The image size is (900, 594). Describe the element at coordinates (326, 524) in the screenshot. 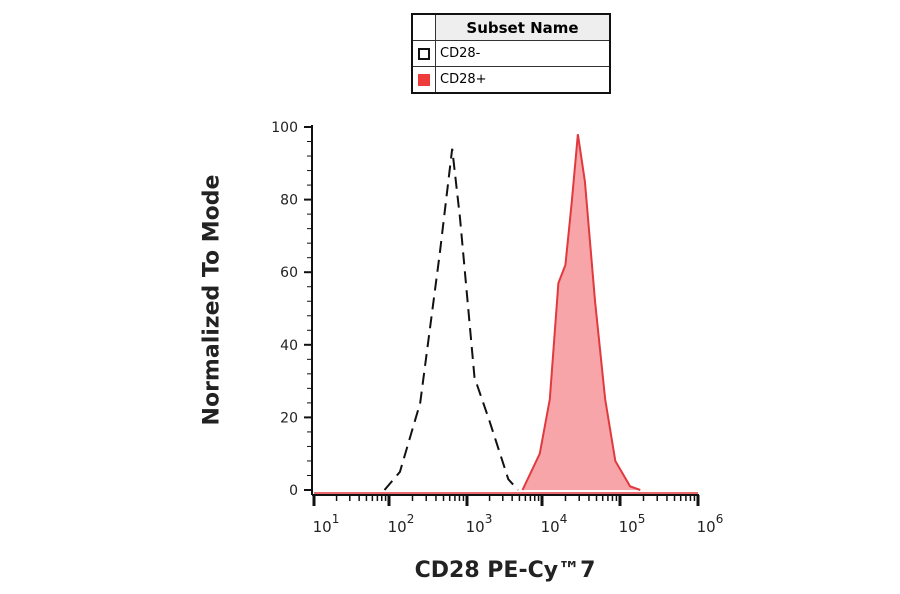

I see `x-tick-label: 10¹` at that location.